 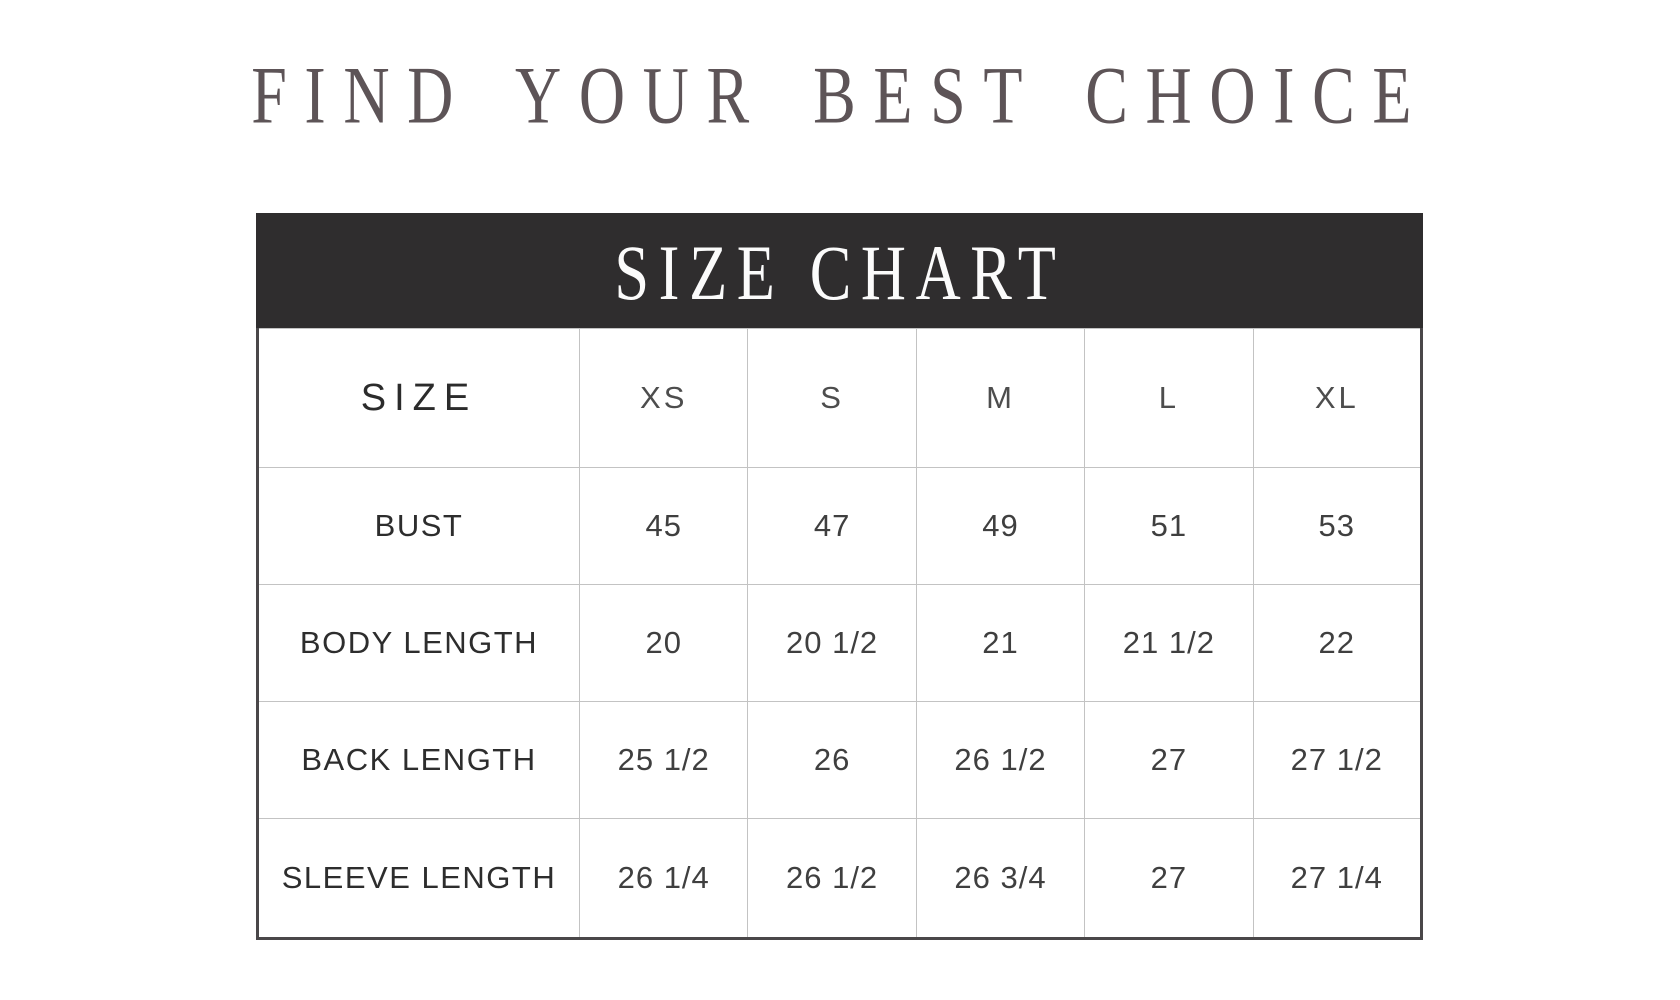 I want to click on page-title-wrap: FIND YOUR BEST CHOICE, so click(x=840, y=96).